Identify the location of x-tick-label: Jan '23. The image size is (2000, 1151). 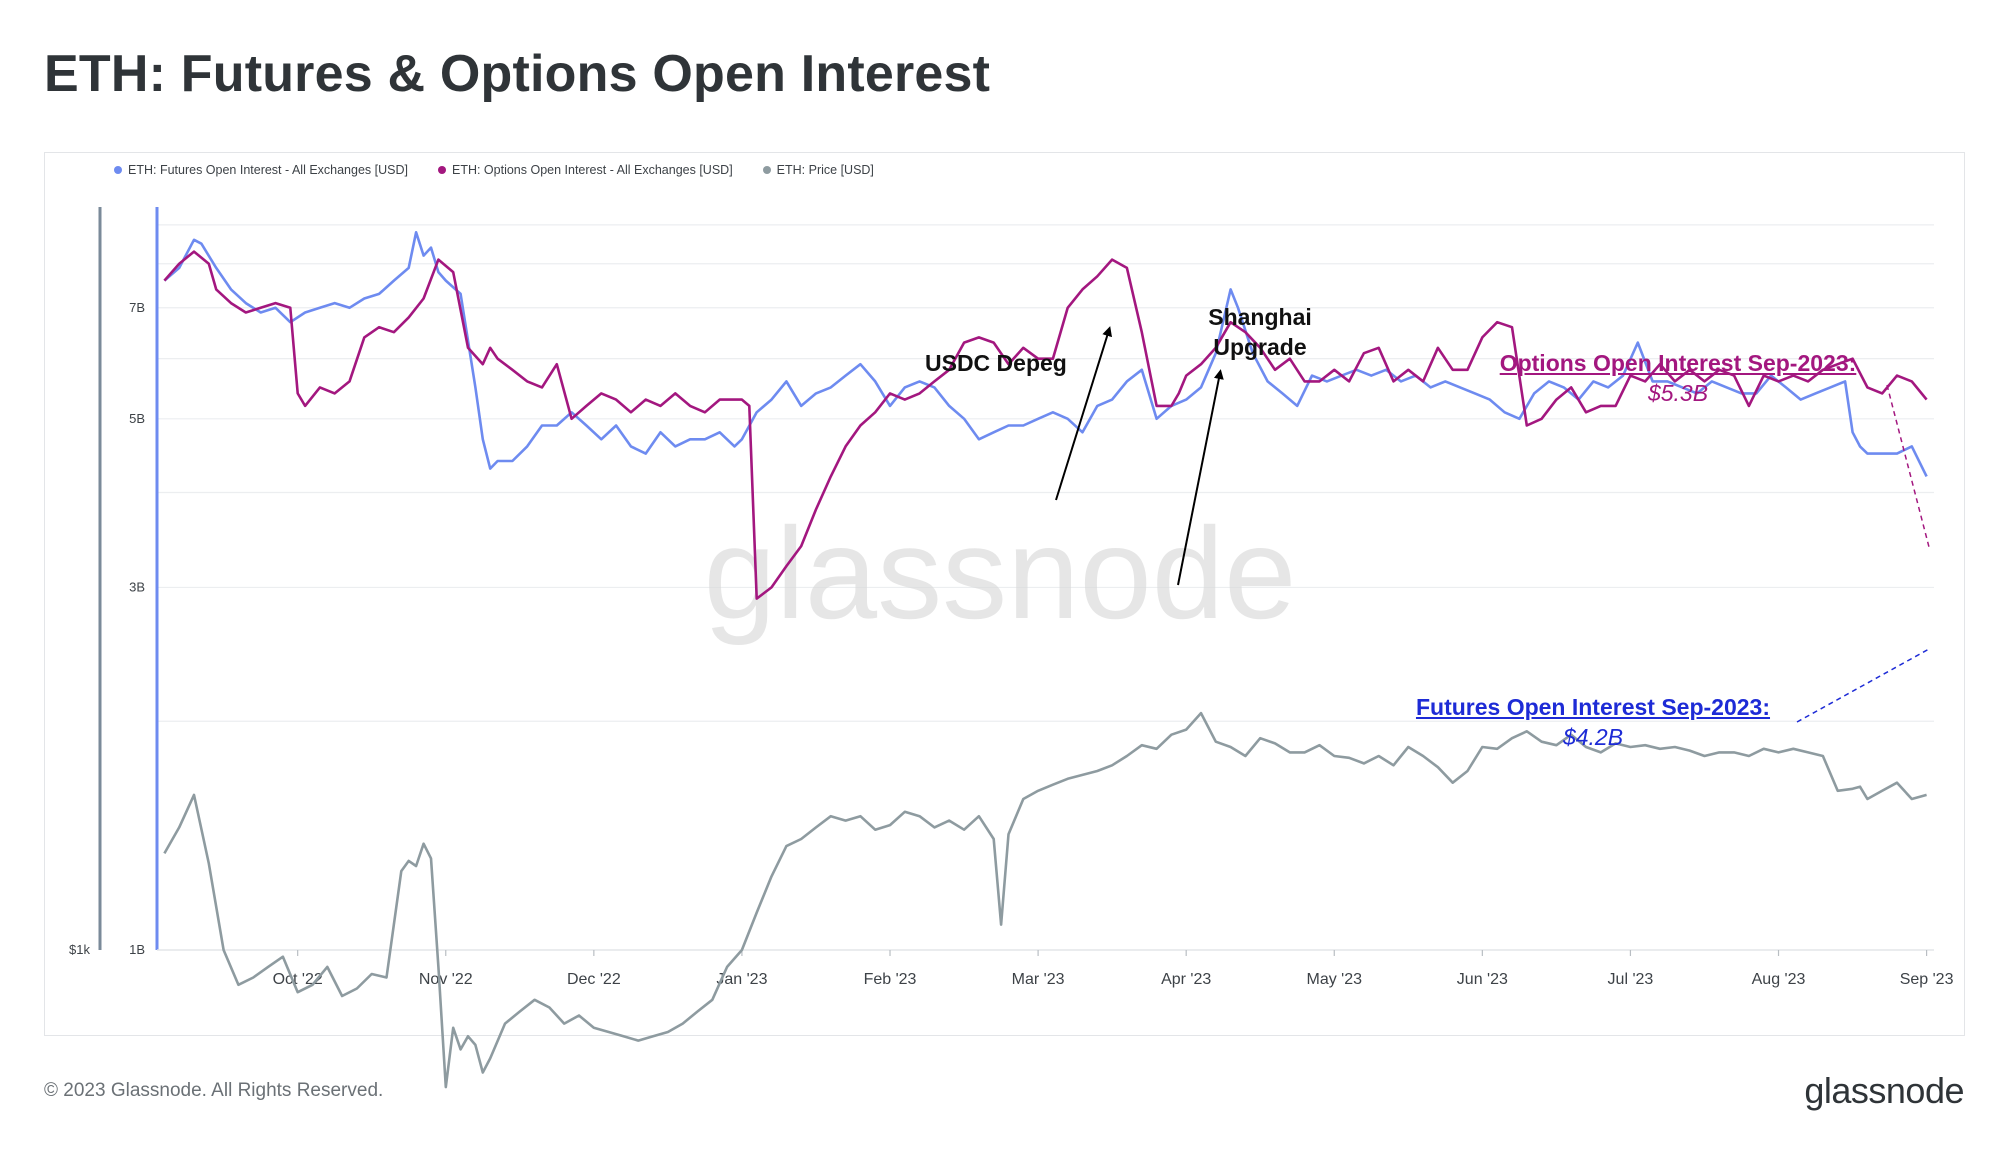
(741, 979).